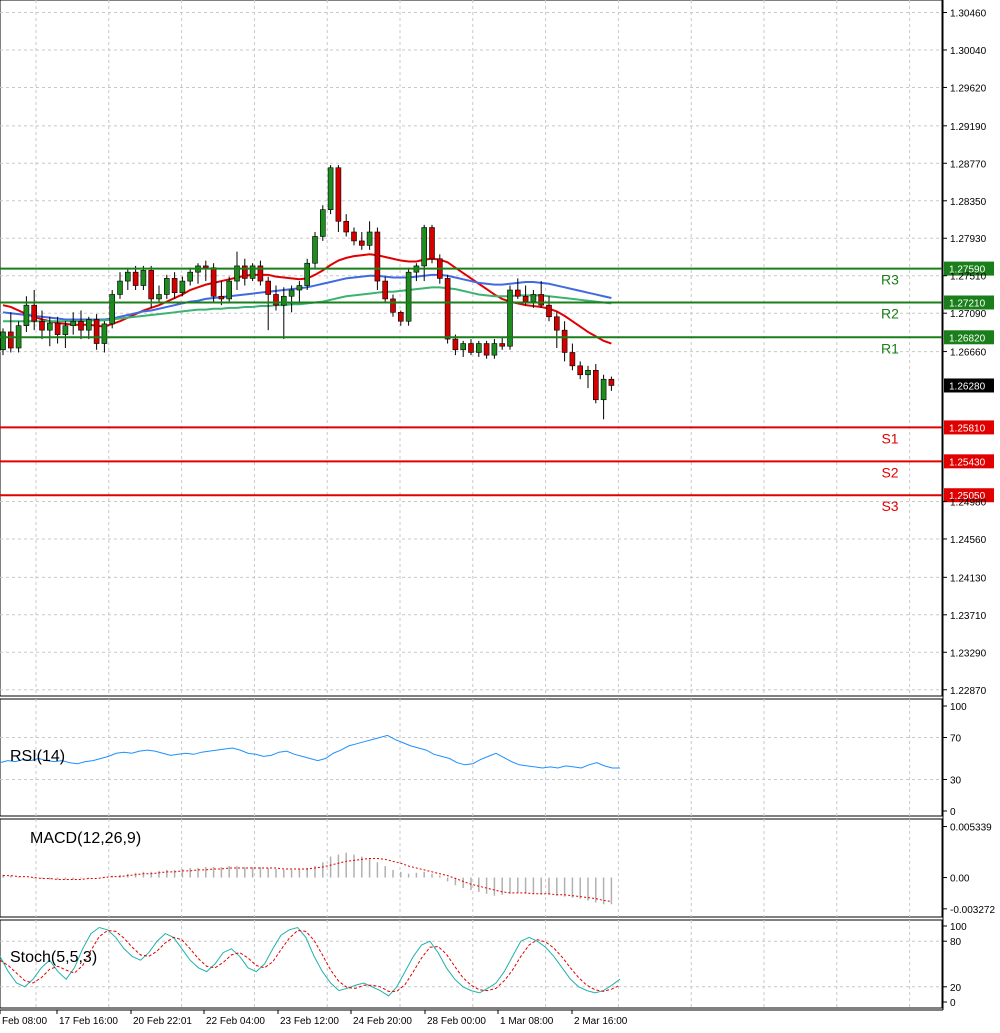 The height and width of the screenshot is (1033, 1000). I want to click on rsi-tick-label: 30, so click(956, 781).